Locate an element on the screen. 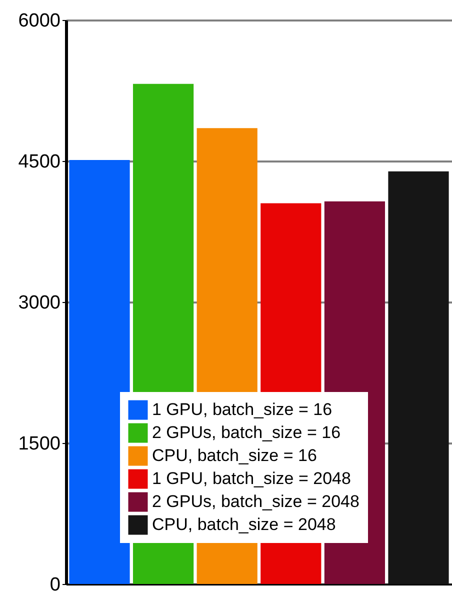  legend-label: 2 GPUs, batch_size = 16 is located at coordinates (246, 432).